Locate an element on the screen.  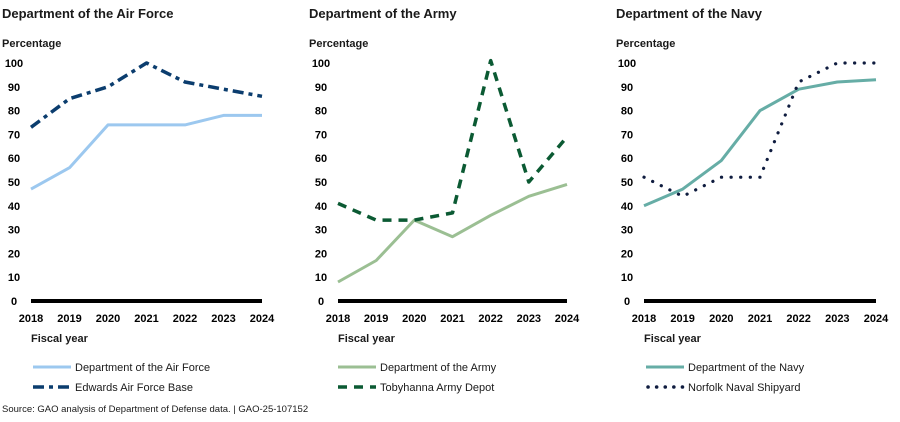
legend-item: Department of the Air Force is located at coordinates (121, 368).